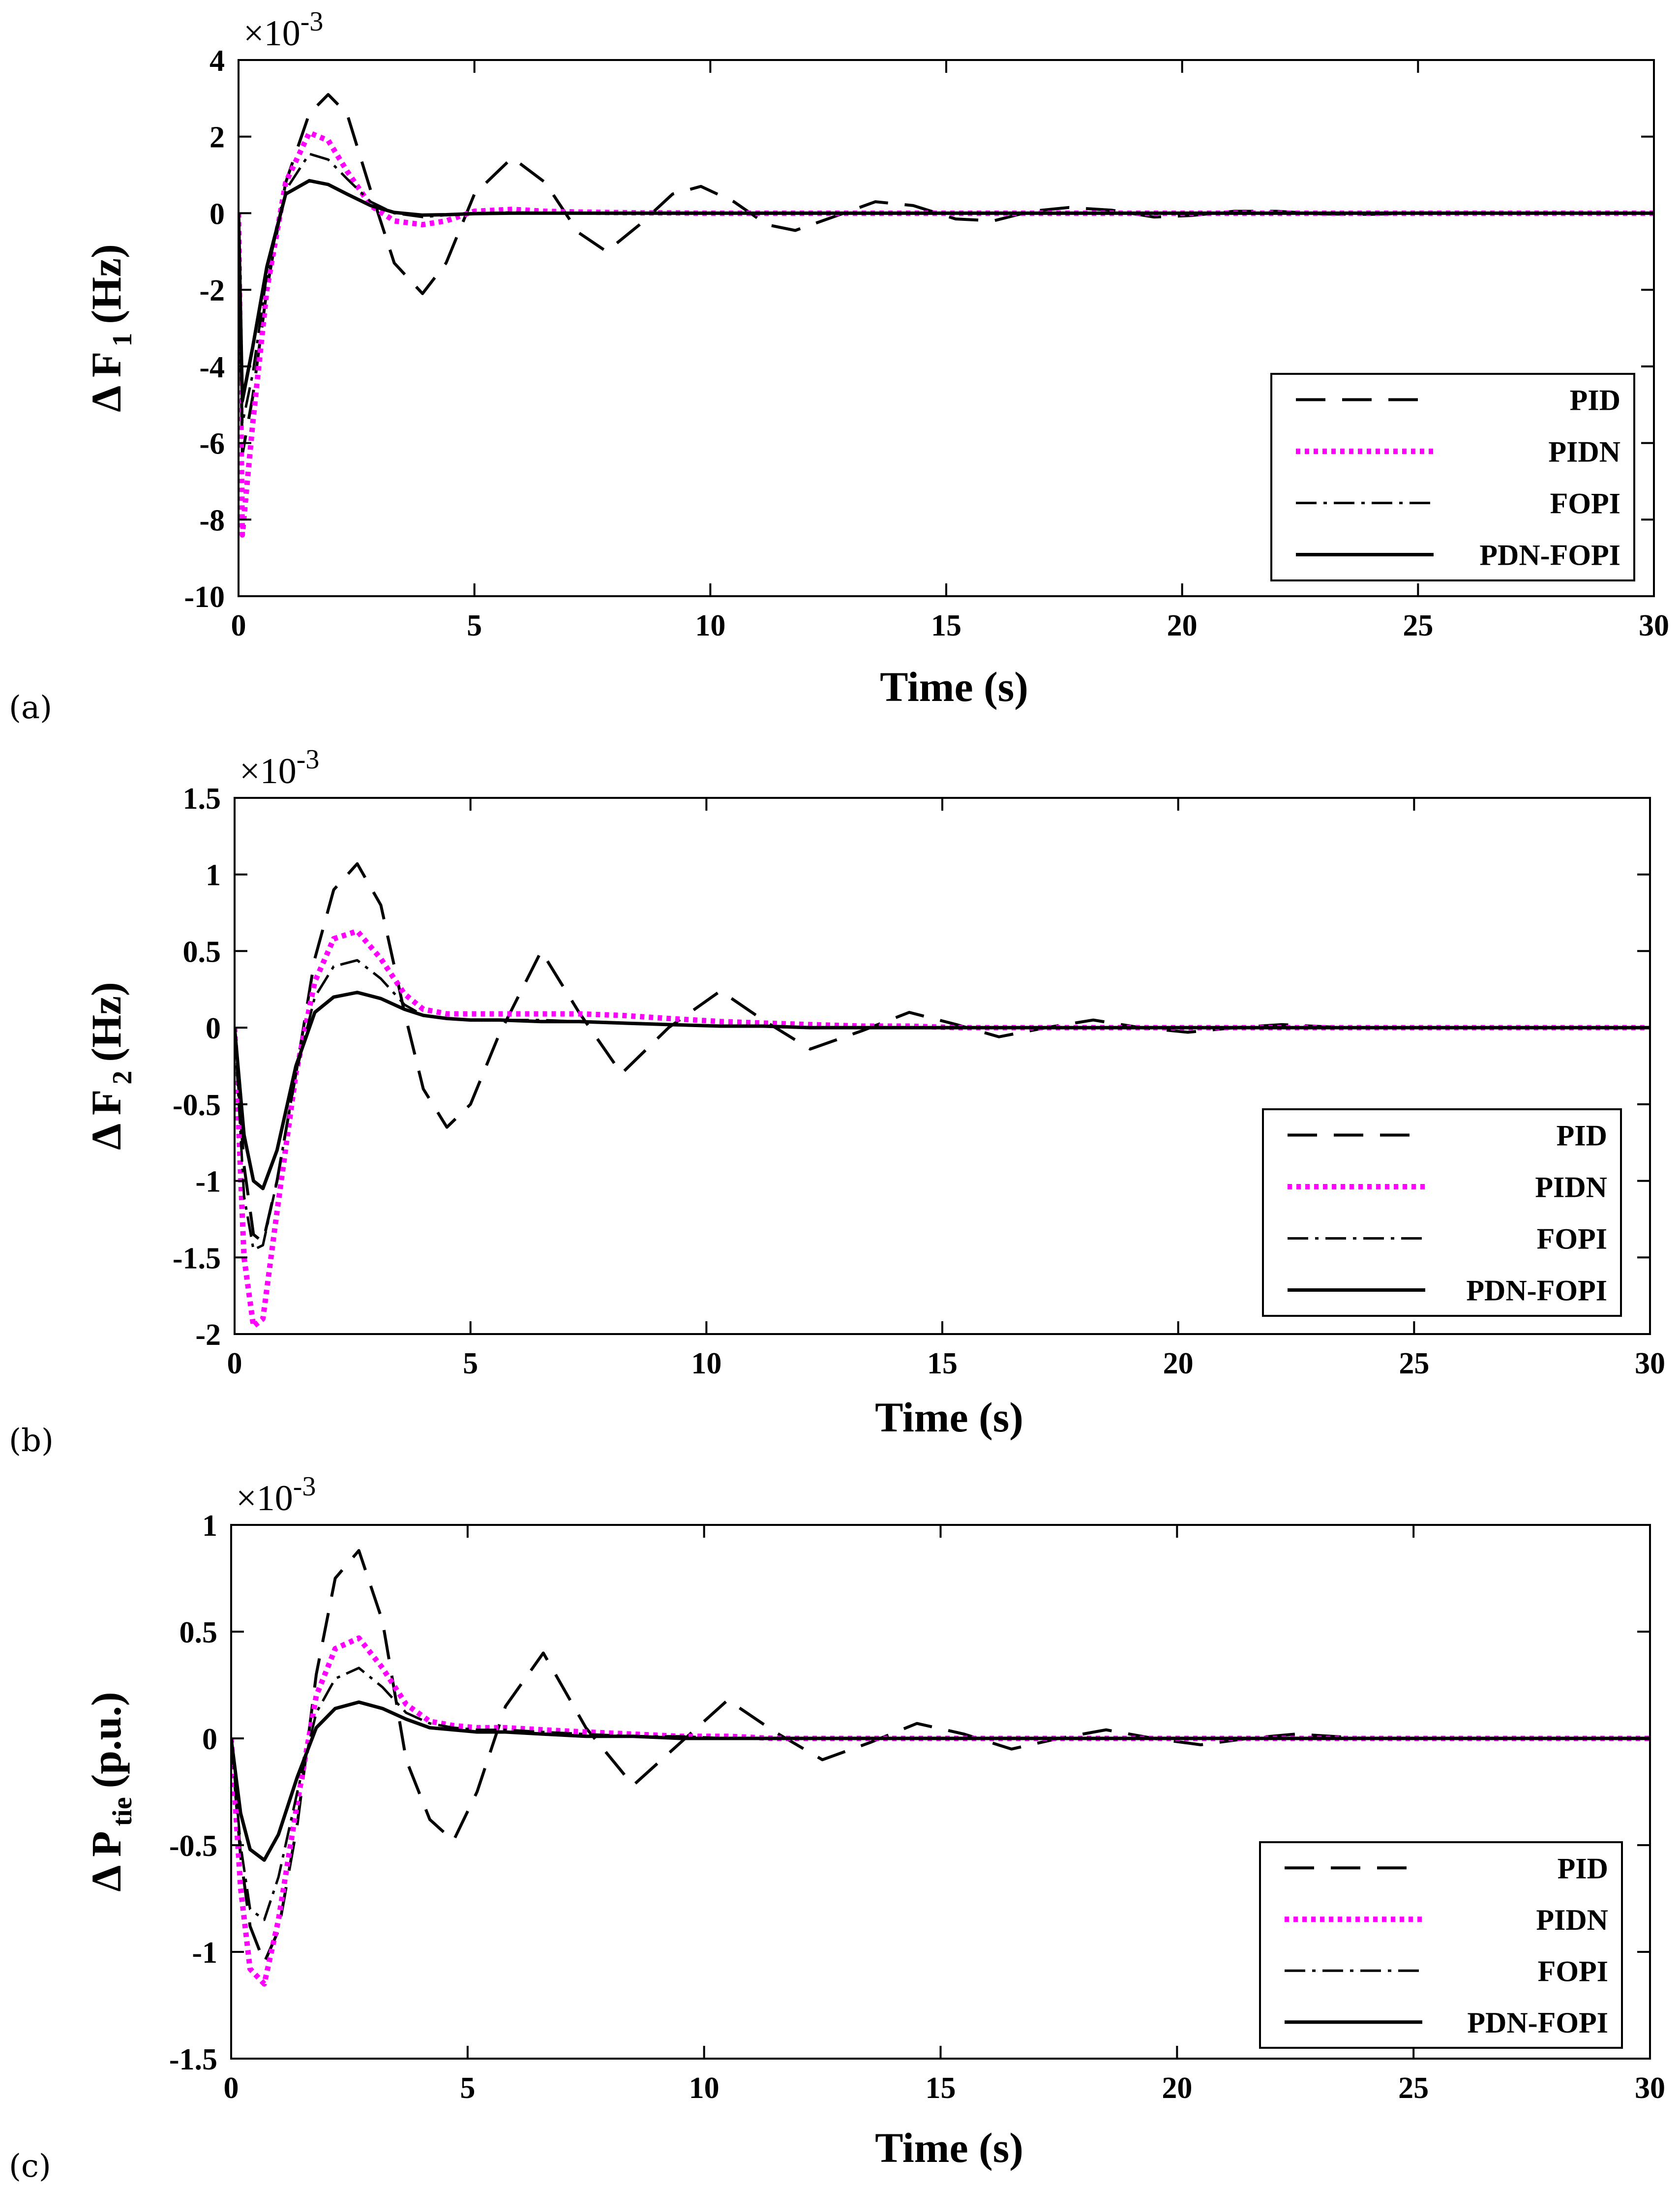  I want to click on y-tick-label: 2, so click(217, 137).